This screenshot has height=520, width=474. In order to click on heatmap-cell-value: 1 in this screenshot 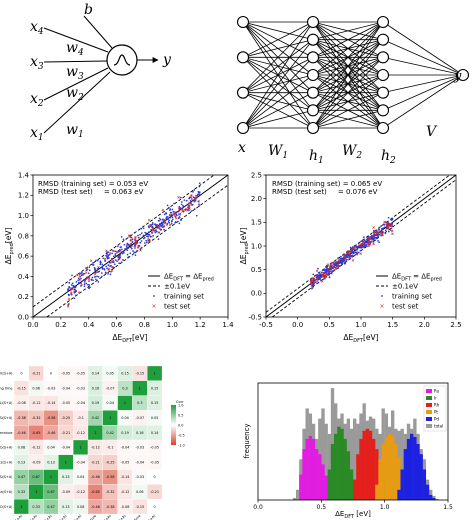, I will do `click(81, 448)`.